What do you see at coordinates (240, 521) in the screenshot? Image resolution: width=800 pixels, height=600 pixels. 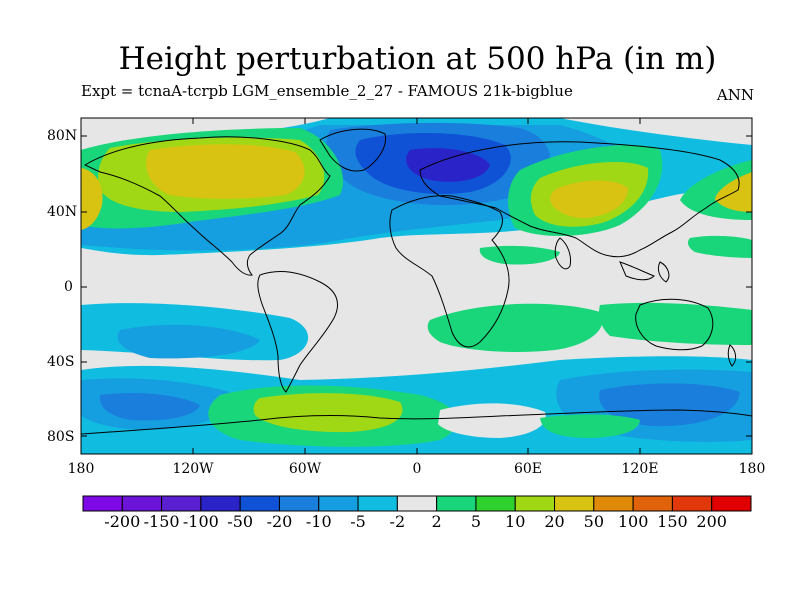 I see `colorbar-label: -50` at bounding box center [240, 521].